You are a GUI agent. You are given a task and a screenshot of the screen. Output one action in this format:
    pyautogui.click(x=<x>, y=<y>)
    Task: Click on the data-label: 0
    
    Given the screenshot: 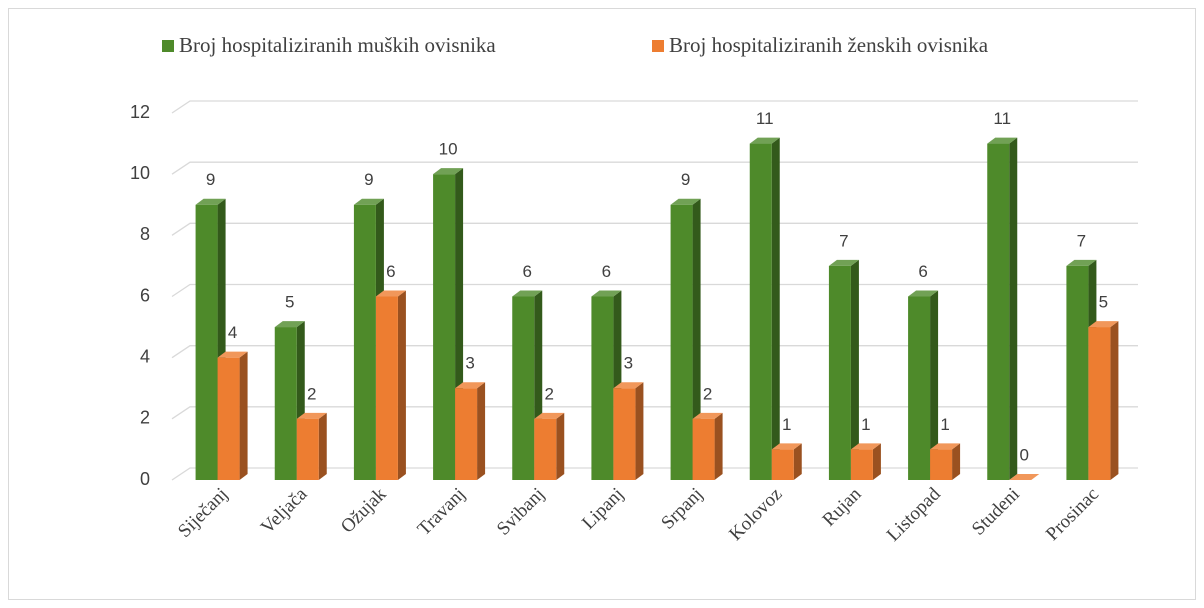 What is the action you would take?
    pyautogui.click(x=1024, y=454)
    